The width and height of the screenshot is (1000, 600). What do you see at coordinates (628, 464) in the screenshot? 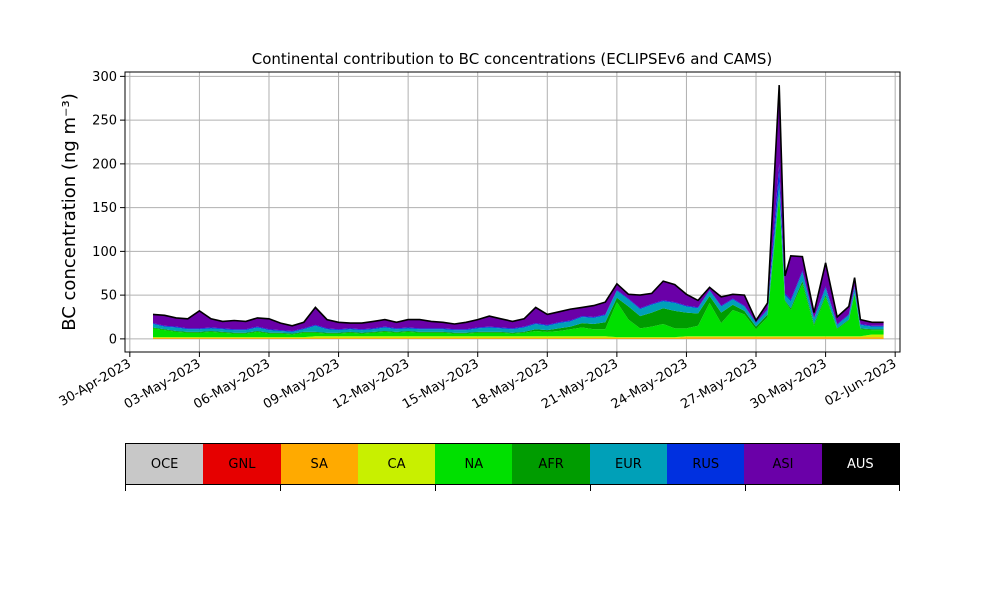
I see `legend-cell-eur: EUR` at bounding box center [628, 464].